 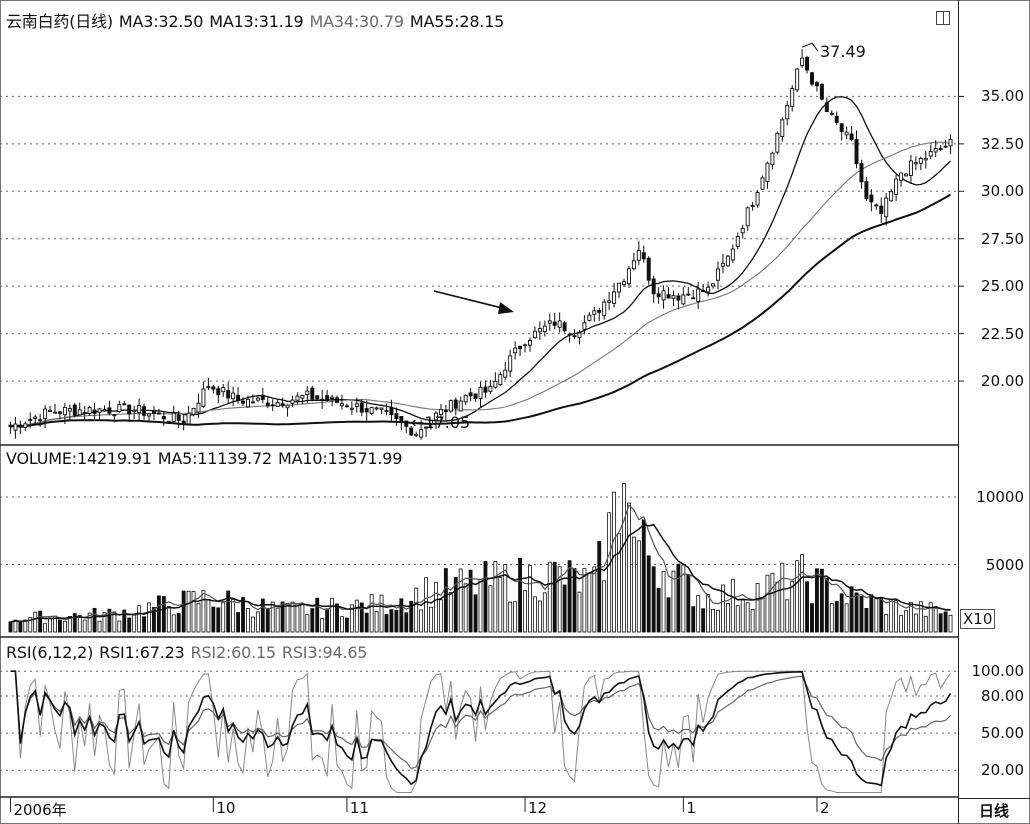 I want to click on period-corner-label: 日线, so click(x=994, y=811).